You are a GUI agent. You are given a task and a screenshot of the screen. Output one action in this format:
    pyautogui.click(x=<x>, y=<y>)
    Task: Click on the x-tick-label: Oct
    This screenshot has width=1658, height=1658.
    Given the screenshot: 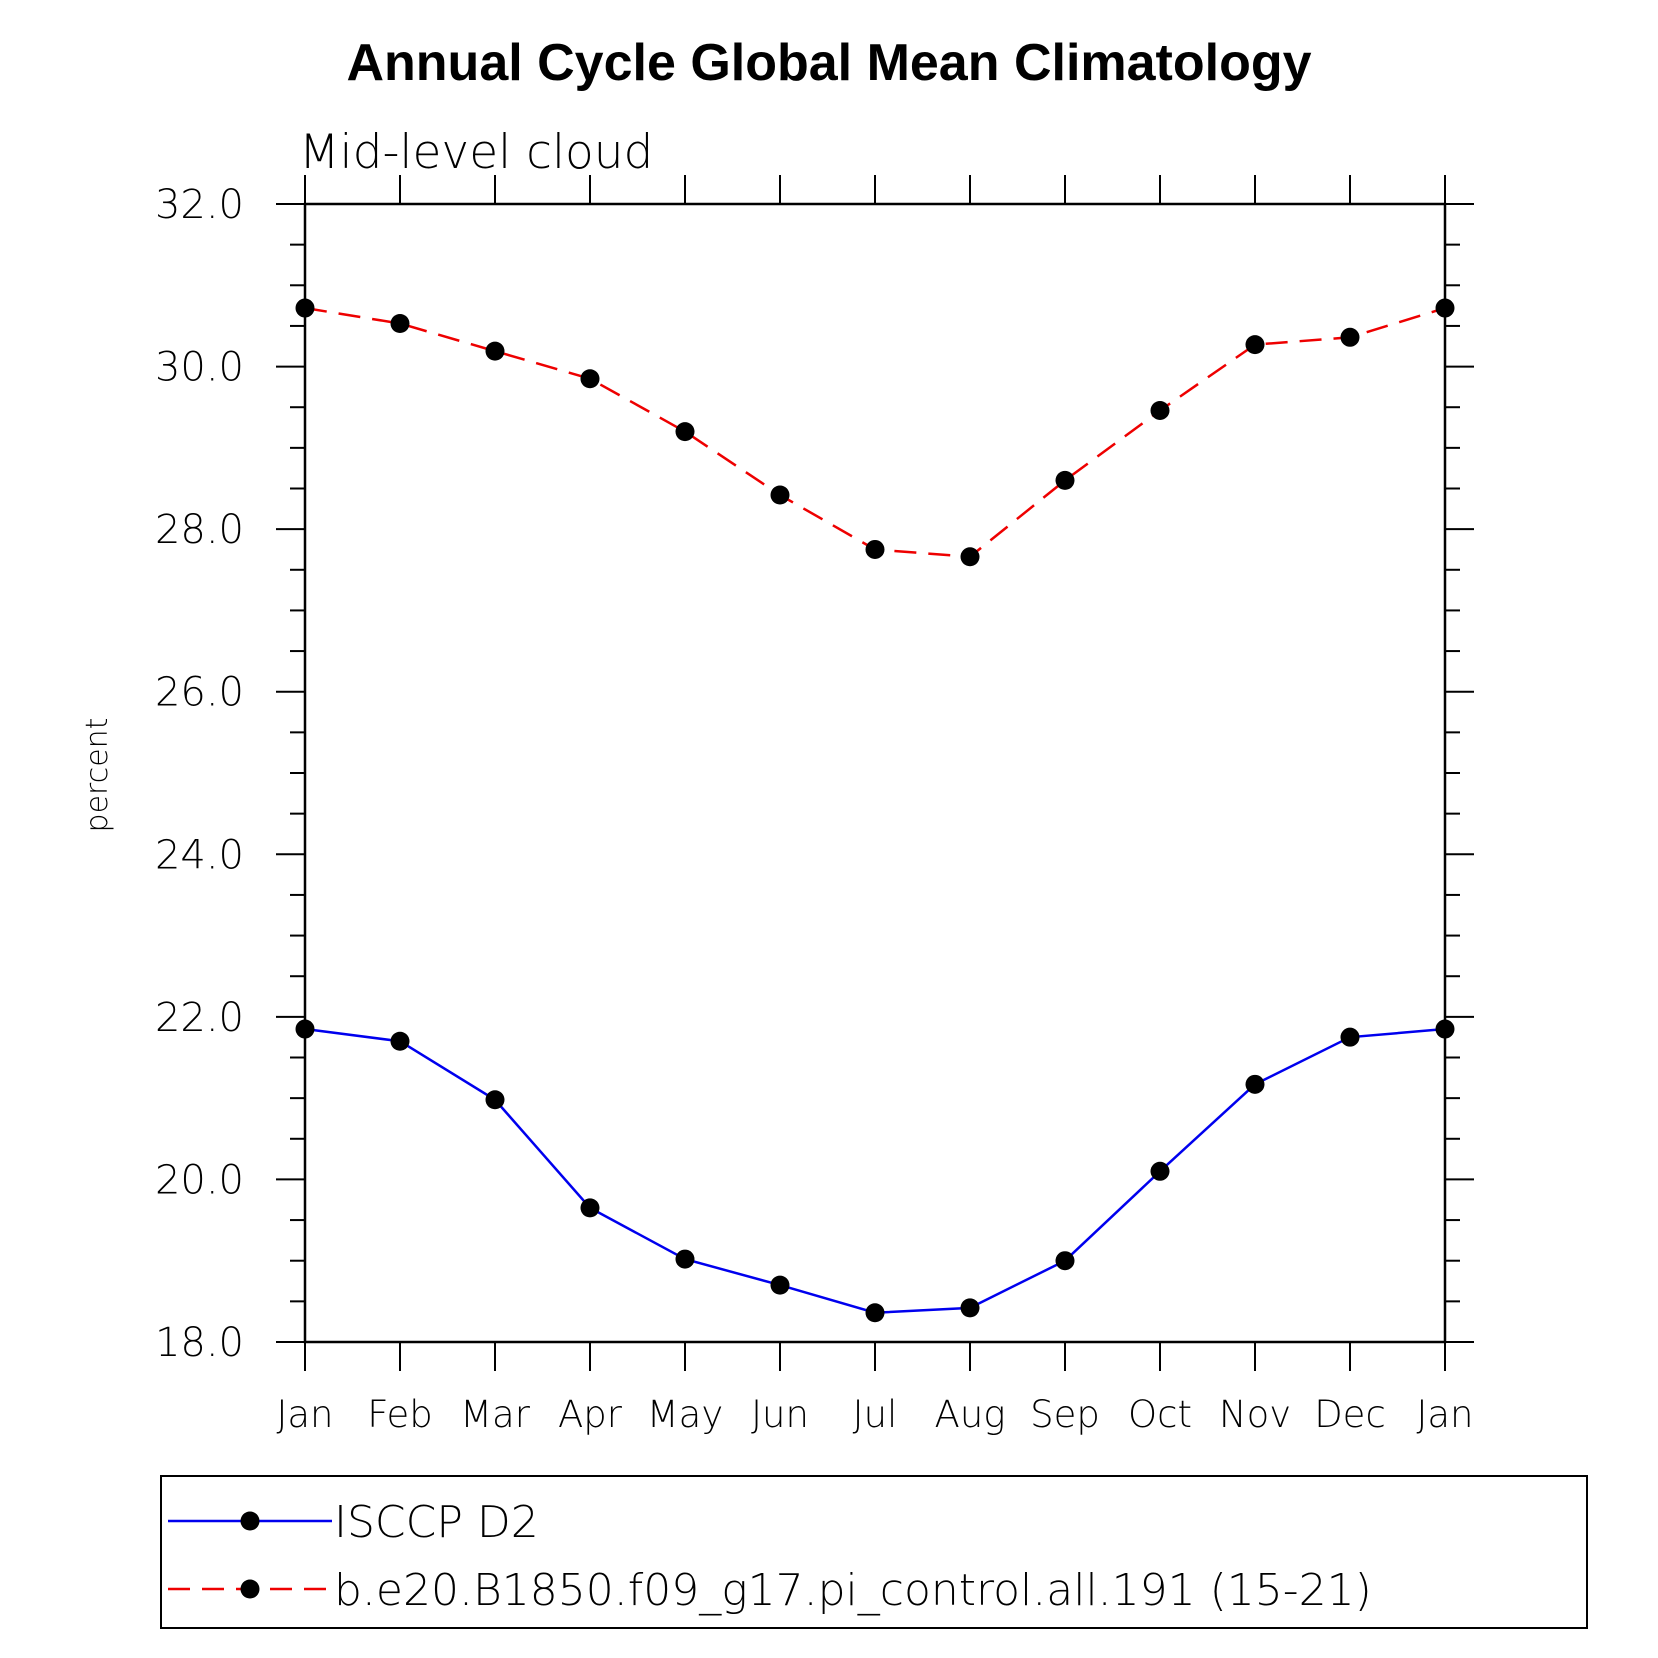 What is the action you would take?
    pyautogui.click(x=1160, y=1414)
    